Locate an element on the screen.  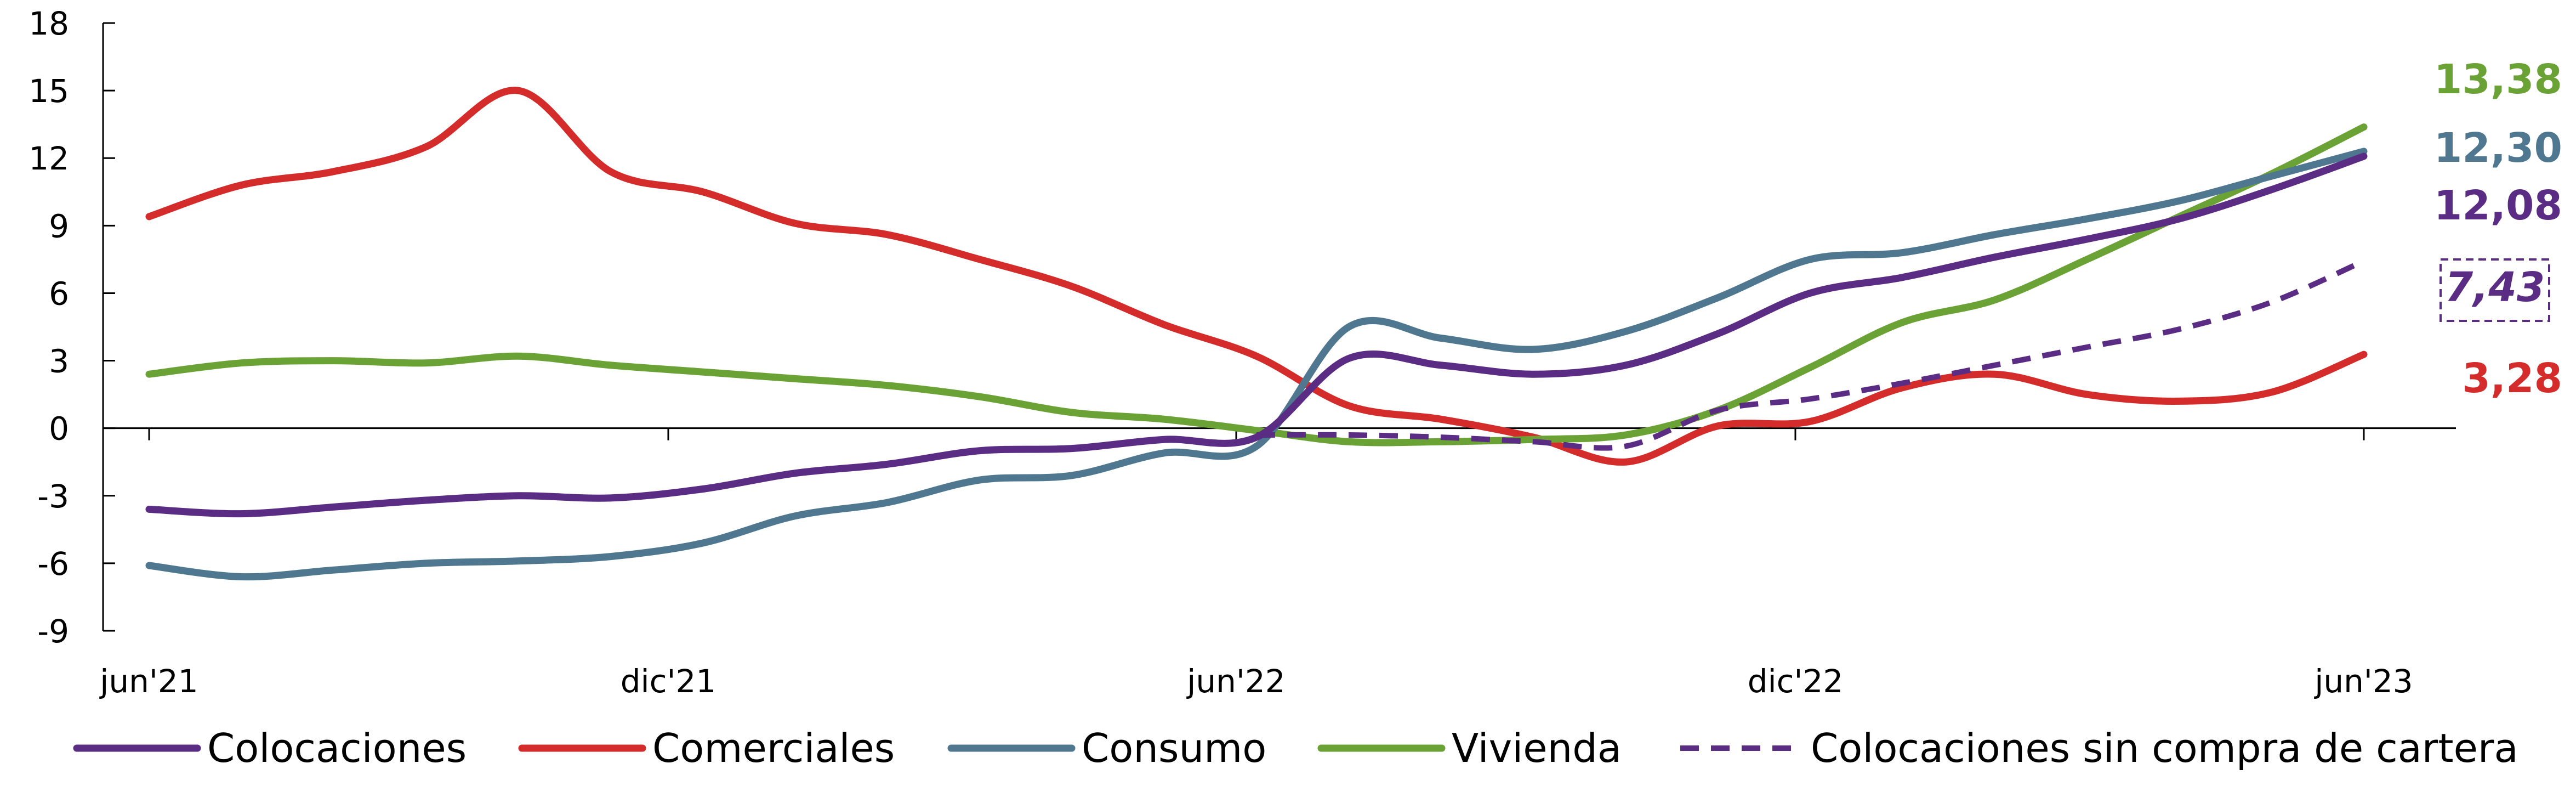
end-label-consumo: 12,30 is located at coordinates (2498, 148).